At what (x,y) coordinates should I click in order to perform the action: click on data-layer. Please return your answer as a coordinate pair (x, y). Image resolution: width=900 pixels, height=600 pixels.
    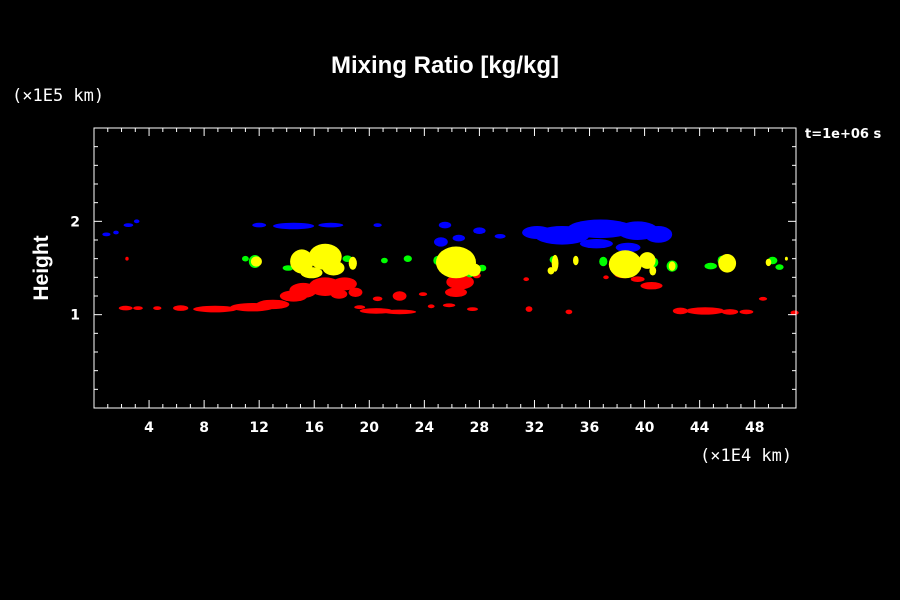
    Looking at the image, I should click on (450, 267).